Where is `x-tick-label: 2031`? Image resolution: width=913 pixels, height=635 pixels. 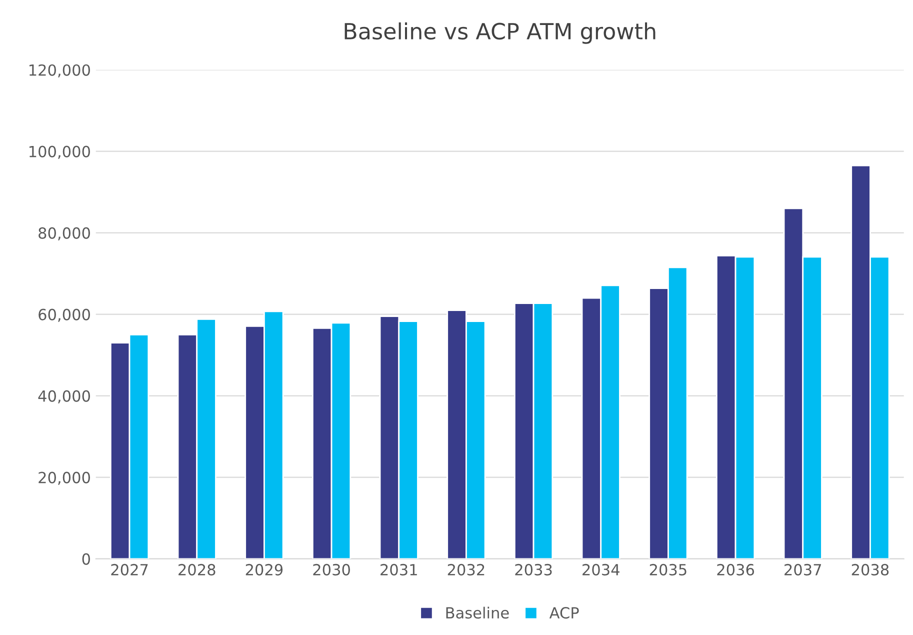
x-tick-label: 2031 is located at coordinates (398, 570).